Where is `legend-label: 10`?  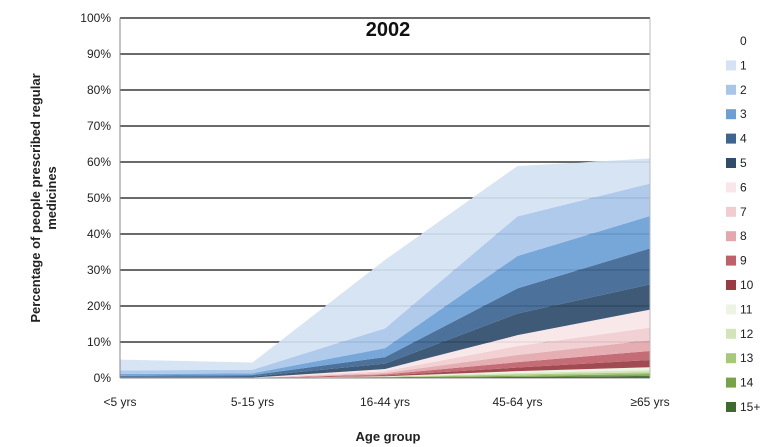
legend-label: 10 is located at coordinates (747, 285).